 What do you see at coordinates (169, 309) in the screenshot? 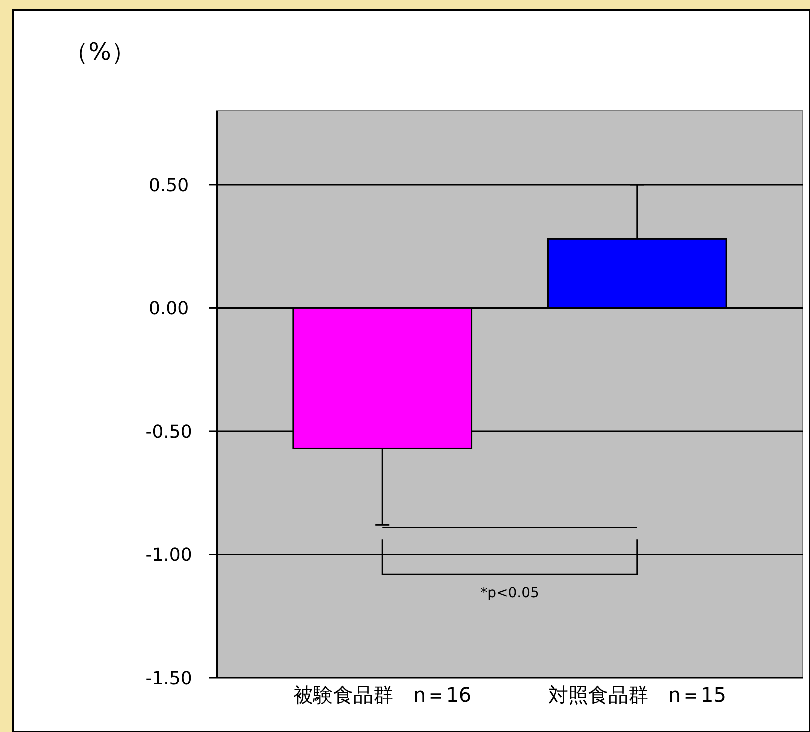
I see `y-tick-label: 0.00` at bounding box center [169, 309].